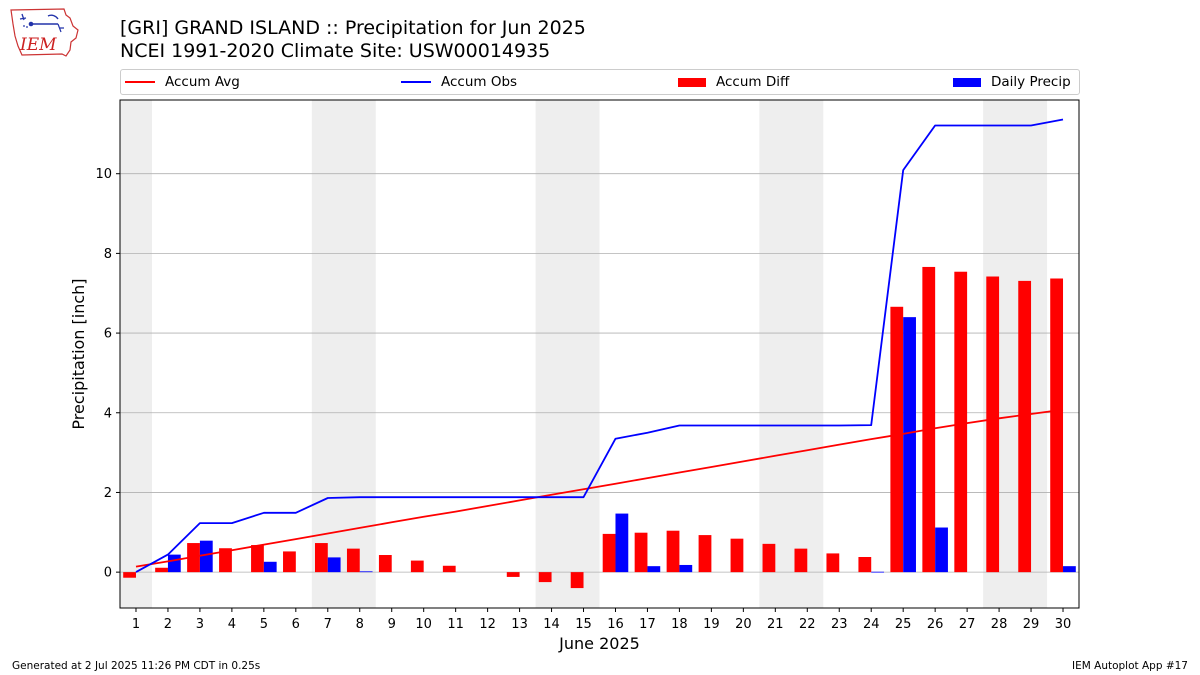 The height and width of the screenshot is (675, 1200). I want to click on x-tick-label: 23, so click(839, 624).